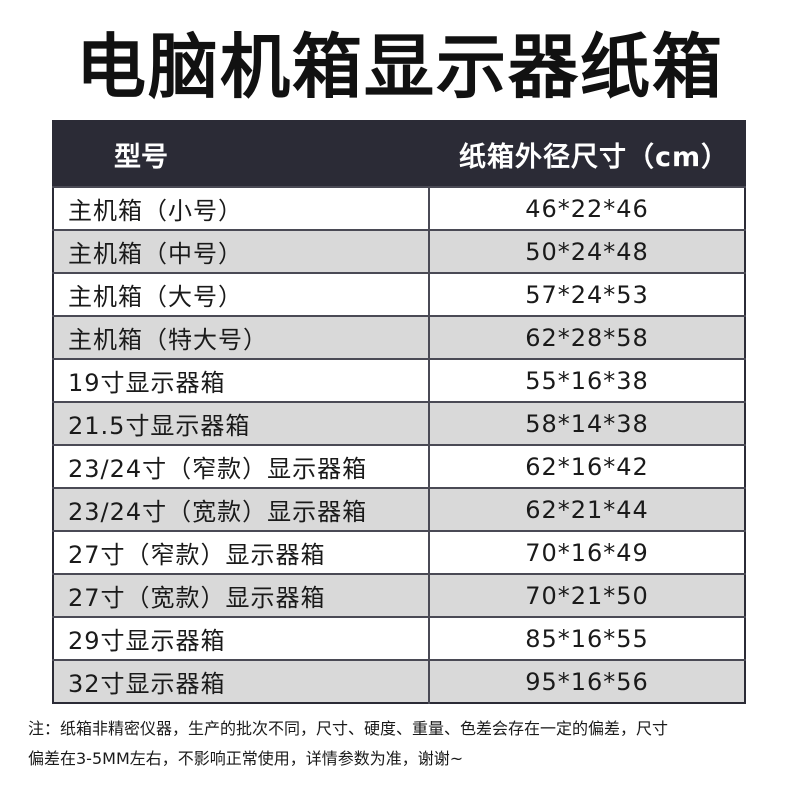  Describe the element at coordinates (241, 509) in the screenshot. I see `cell-model: 23/24寸（宽款）显示器箱` at that location.